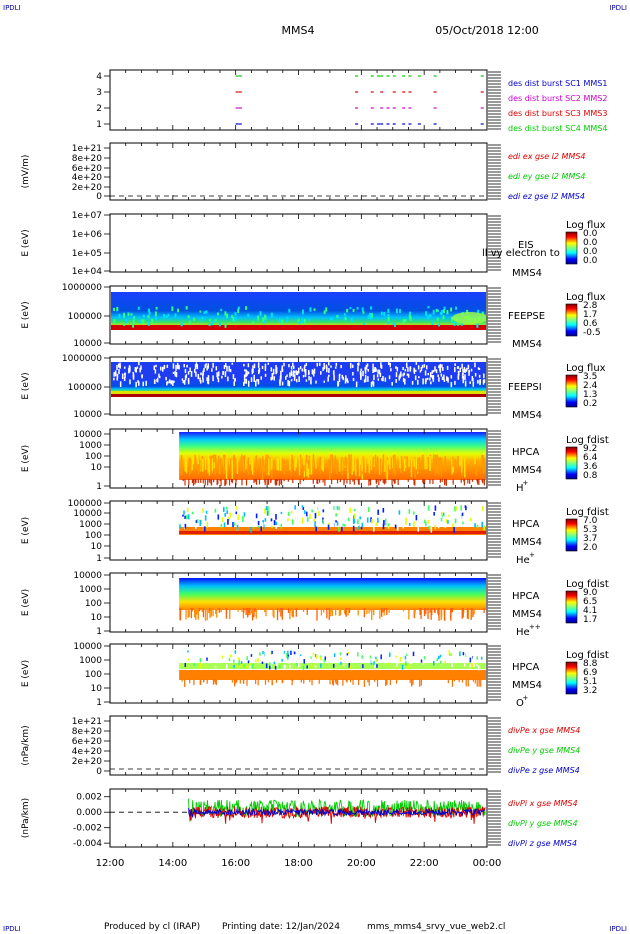 The height and width of the screenshot is (934, 630). I want to click on ytick-edi-0: 1e+21, so click(87, 149).